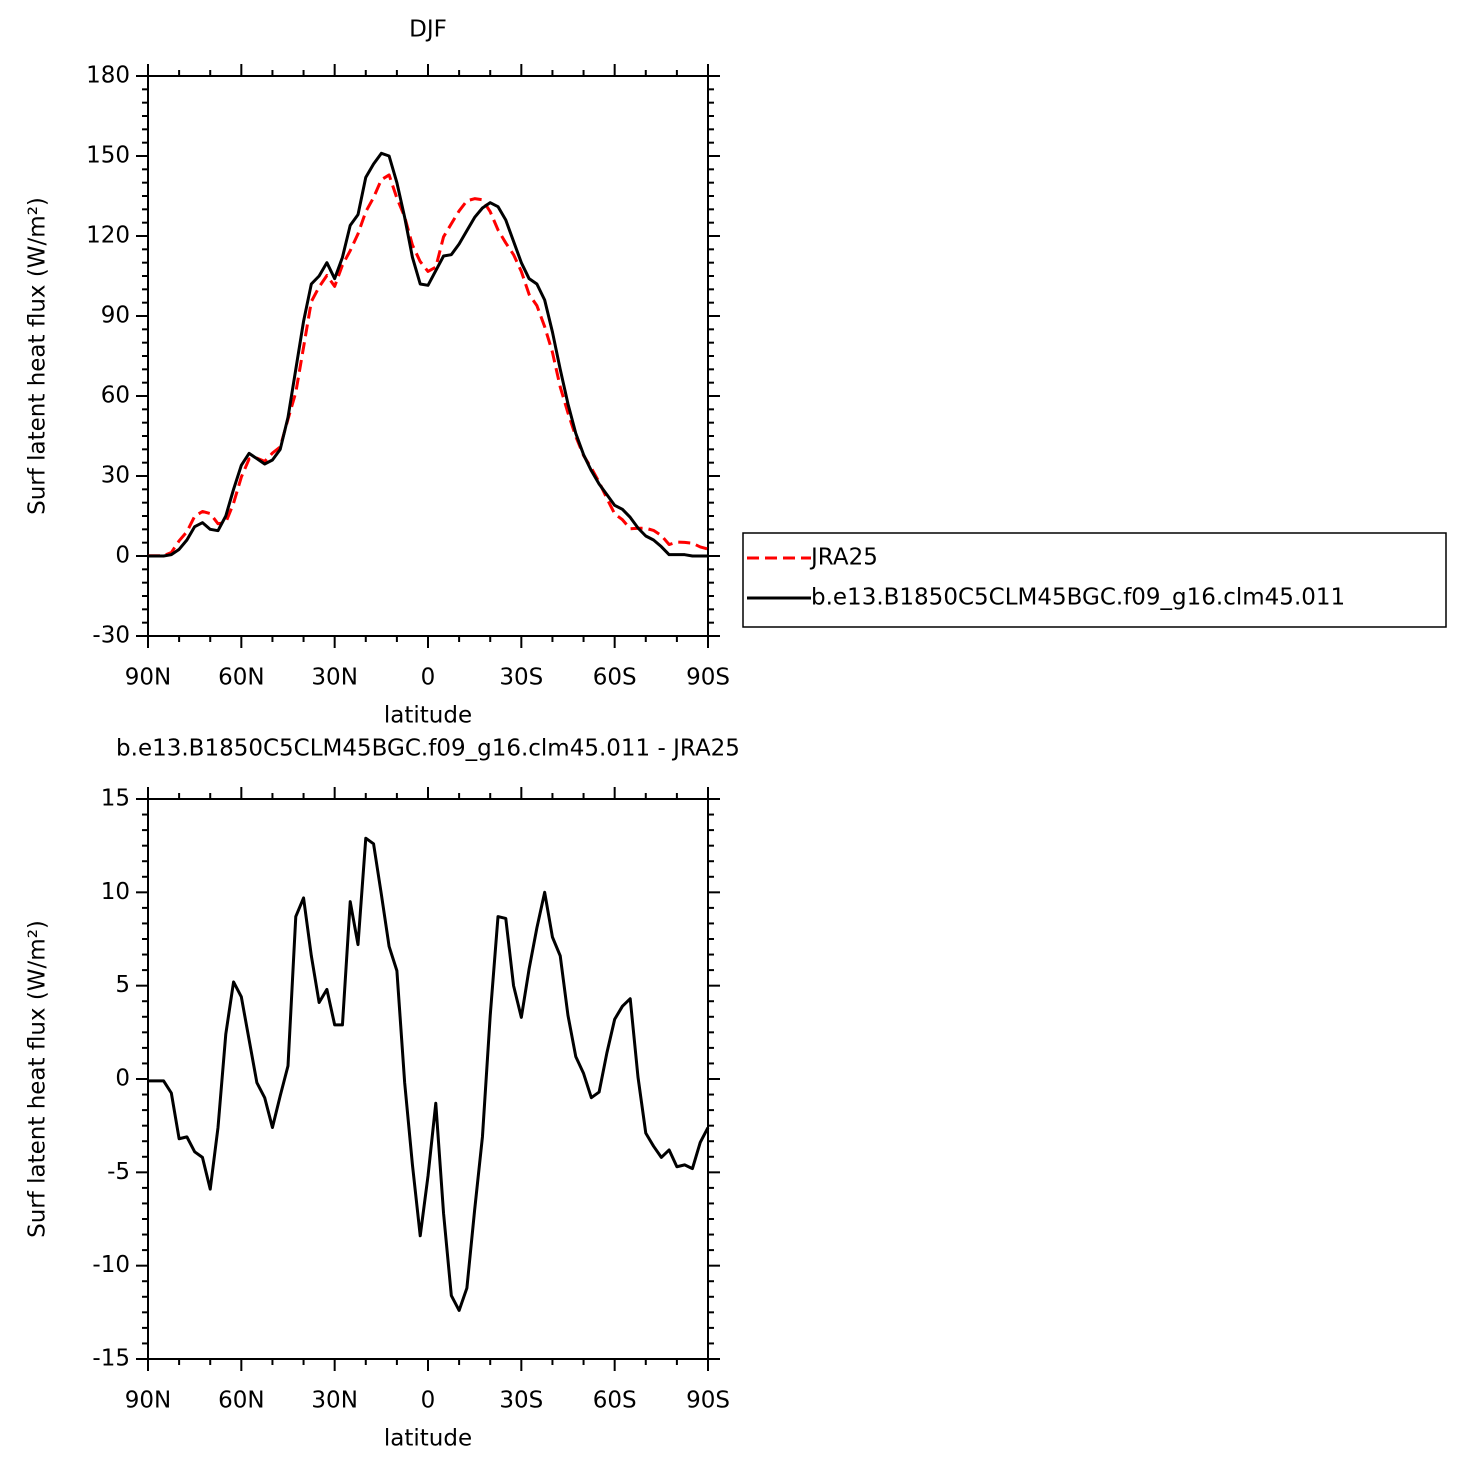 The height and width of the screenshot is (1463, 1466). What do you see at coordinates (118, 1172) in the screenshot?
I see `y-tick-label: -5` at bounding box center [118, 1172].